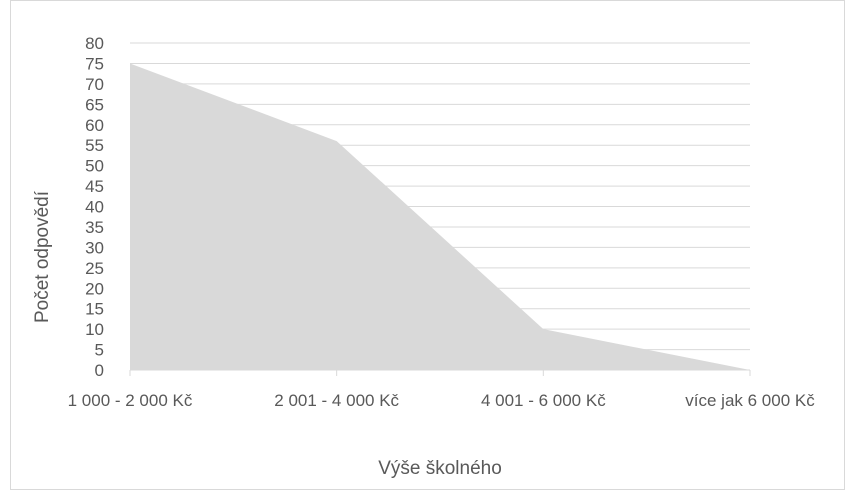  What do you see at coordinates (94, 166) in the screenshot?
I see `y-tick-label: 50` at bounding box center [94, 166].